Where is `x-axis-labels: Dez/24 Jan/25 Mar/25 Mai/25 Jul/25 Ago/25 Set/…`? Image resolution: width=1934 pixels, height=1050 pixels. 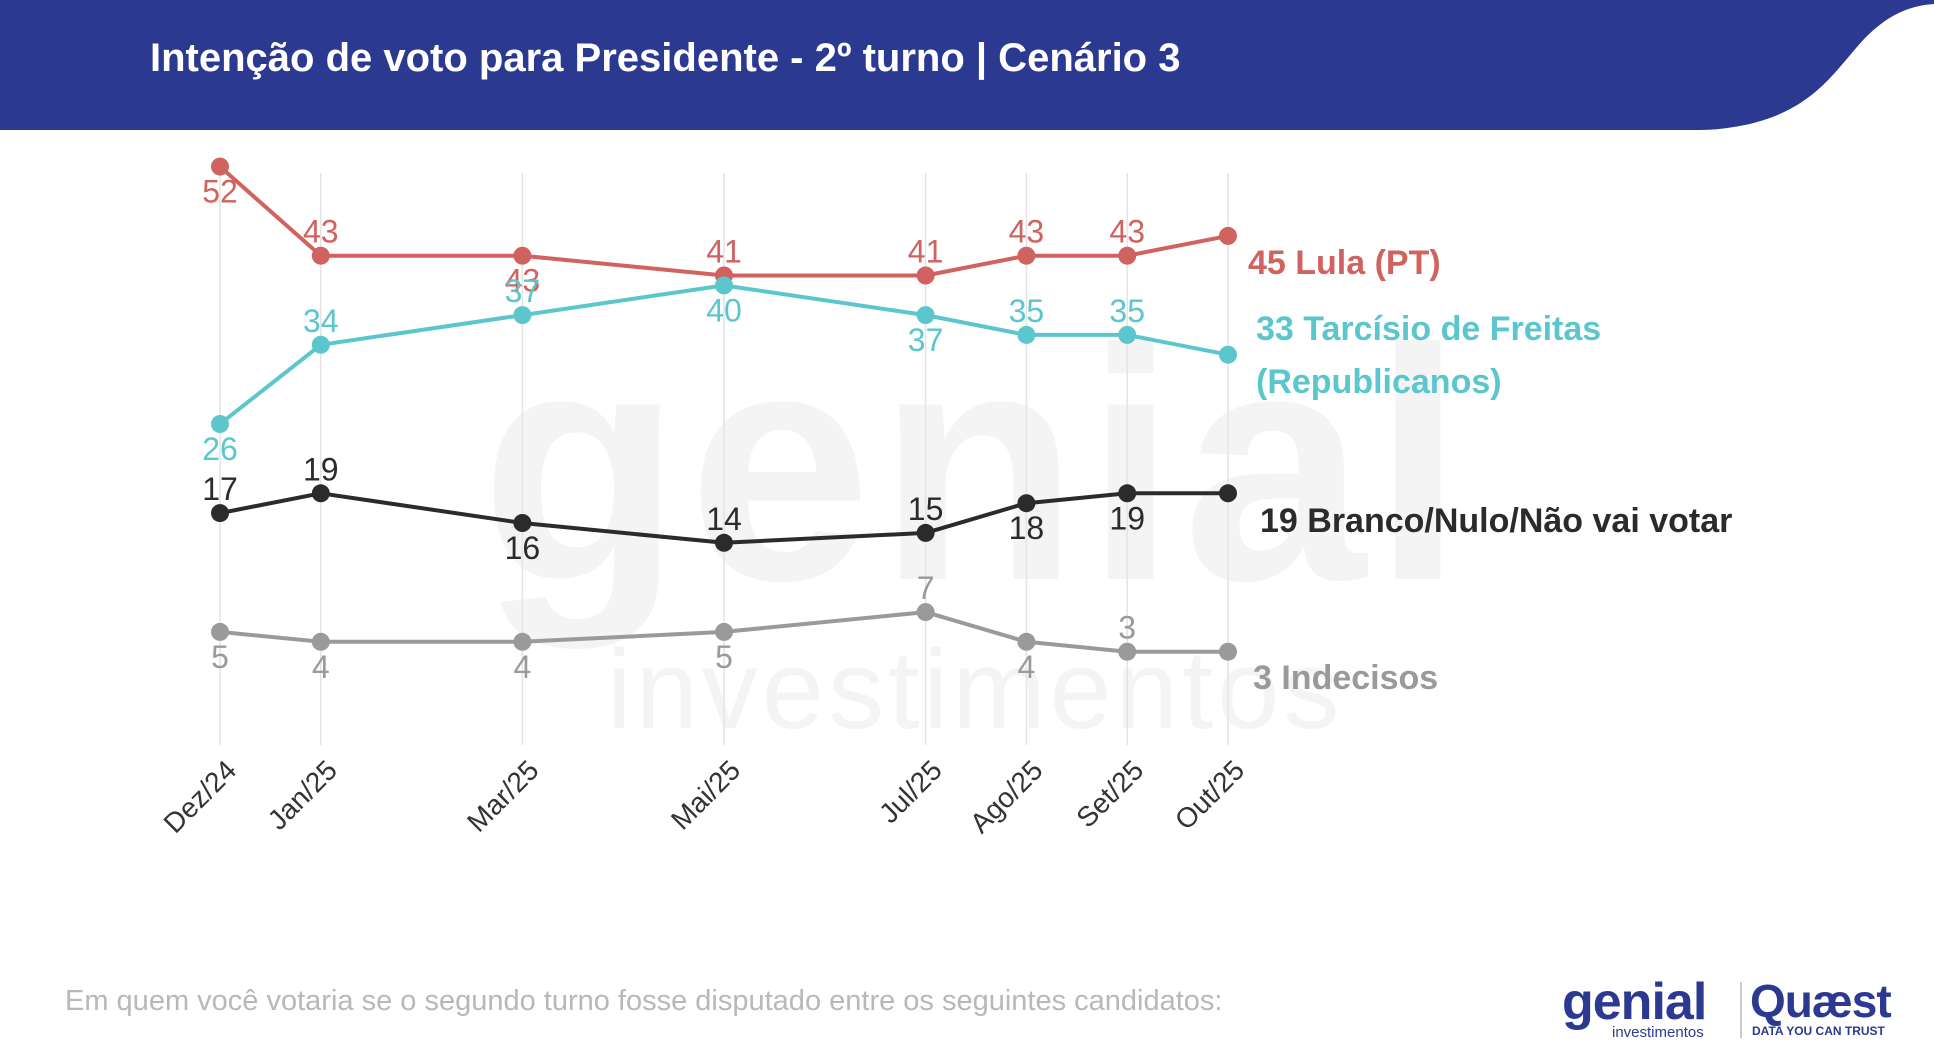 x-axis-labels: Dez/24 Jan/25 Mar/25 Mai/25 Jul/25 Ago/25 Set/… is located at coordinates (704, 796).